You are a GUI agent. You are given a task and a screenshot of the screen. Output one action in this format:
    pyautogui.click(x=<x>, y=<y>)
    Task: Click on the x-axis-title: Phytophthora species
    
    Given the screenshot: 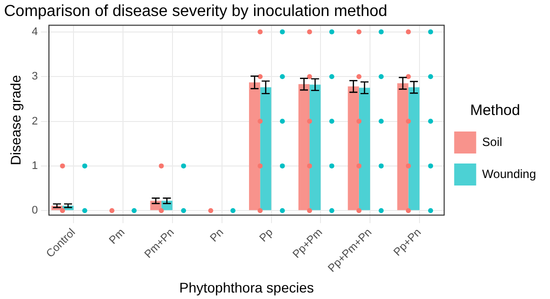 What is the action you would take?
    pyautogui.click(x=246, y=287)
    